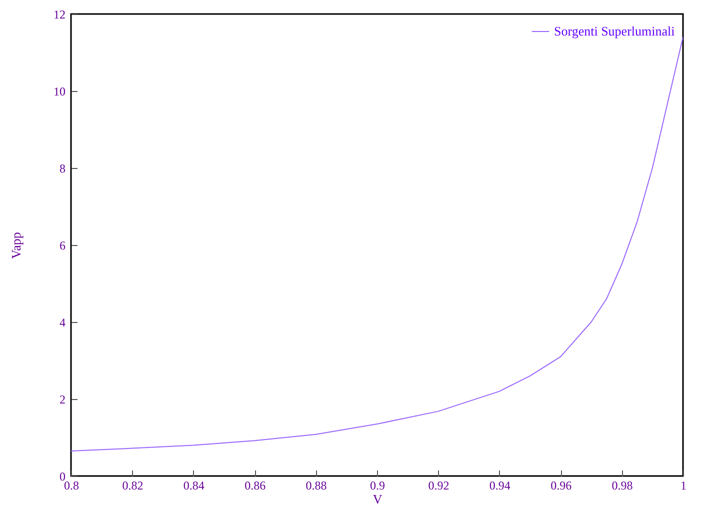 The image size is (721, 505). Describe the element at coordinates (63, 245) in the screenshot. I see `y-tick-label: 6` at that location.